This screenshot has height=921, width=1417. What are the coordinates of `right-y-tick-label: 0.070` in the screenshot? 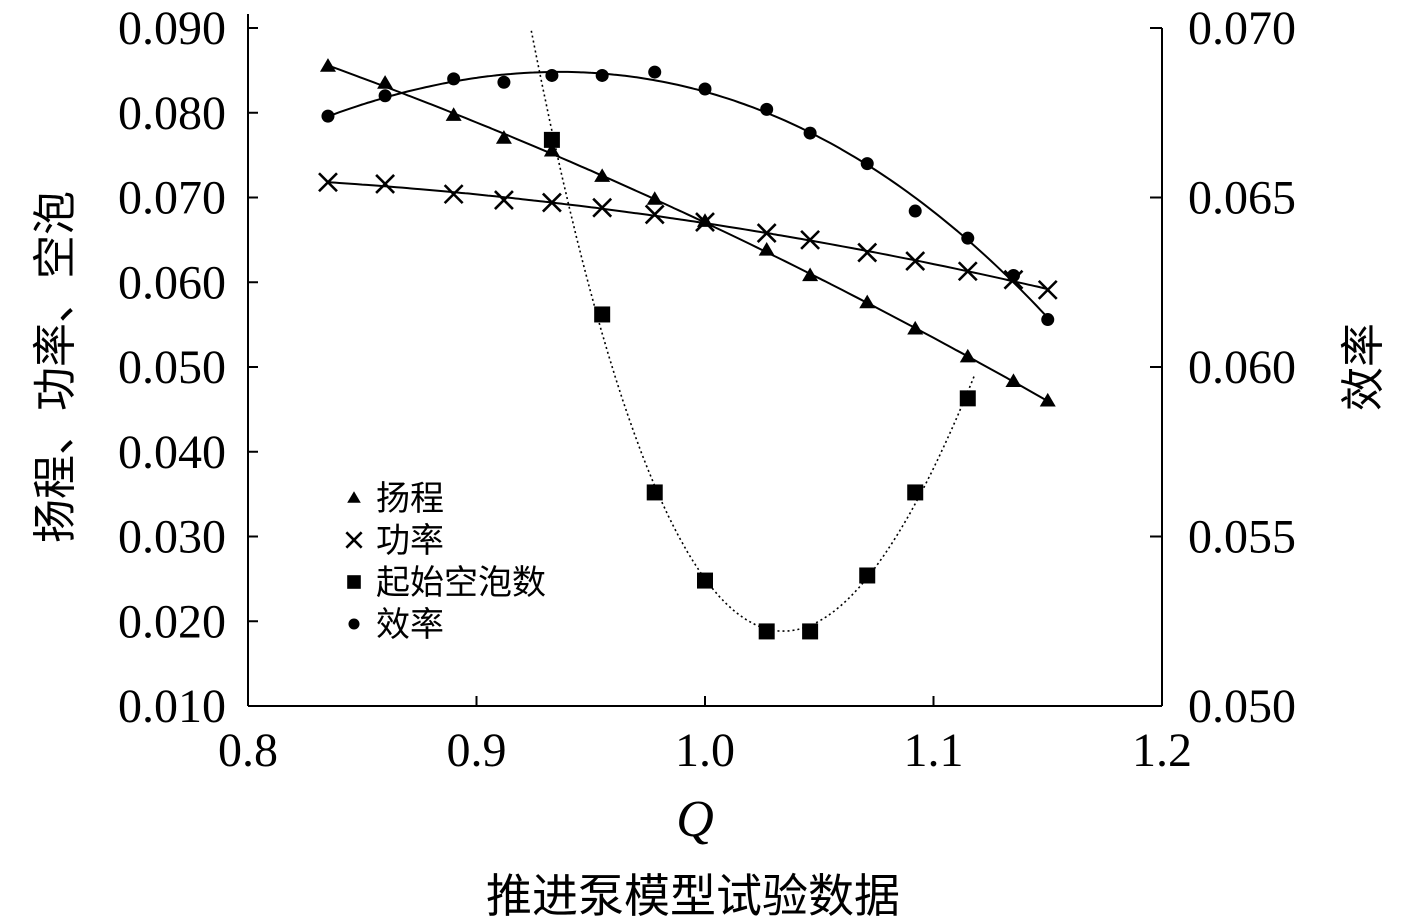 It's located at (1242, 28).